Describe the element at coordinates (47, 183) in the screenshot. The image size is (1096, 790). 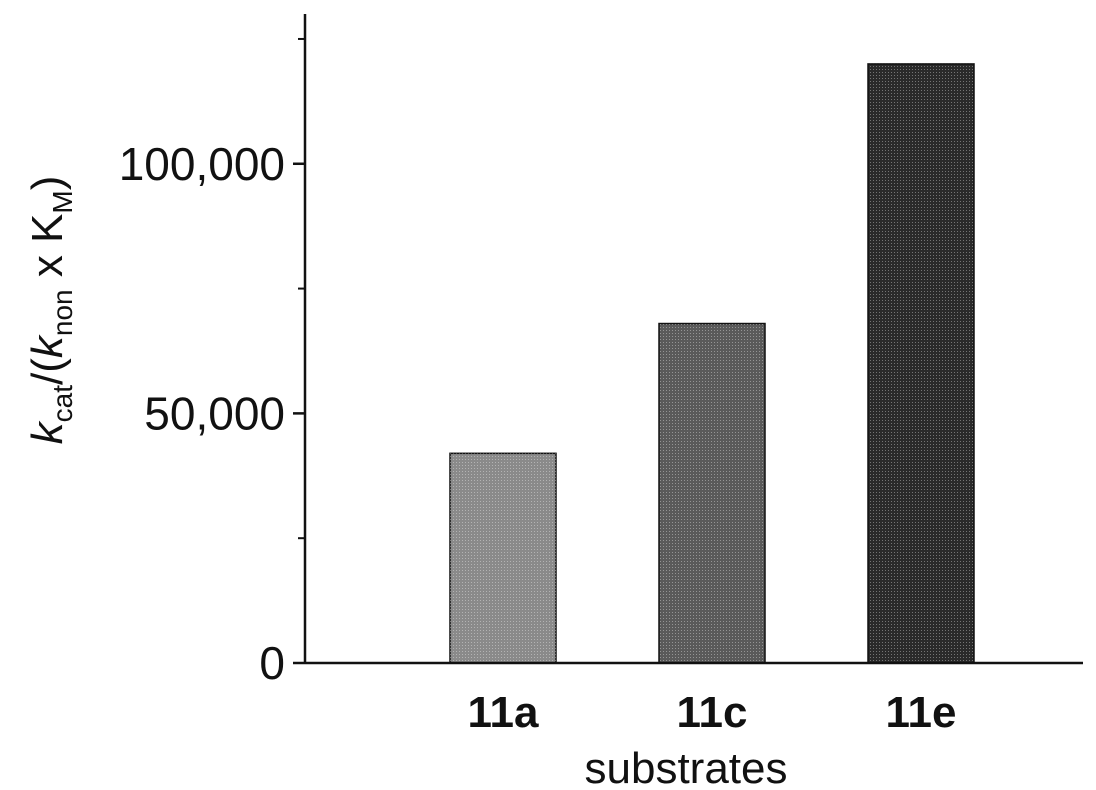
I see `y-title-close: )` at that location.